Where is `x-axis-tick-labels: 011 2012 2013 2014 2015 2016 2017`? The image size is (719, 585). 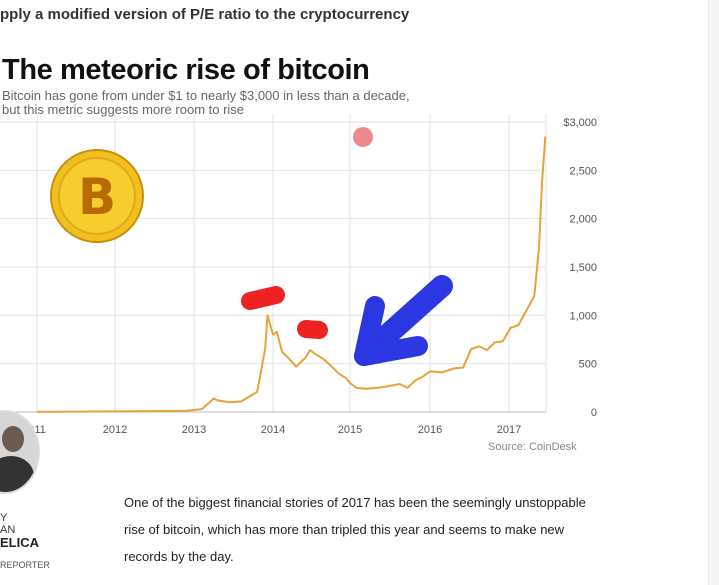
x-axis-tick-labels: 011 2012 2013 2014 2015 2016 2017 is located at coordinates (274, 430).